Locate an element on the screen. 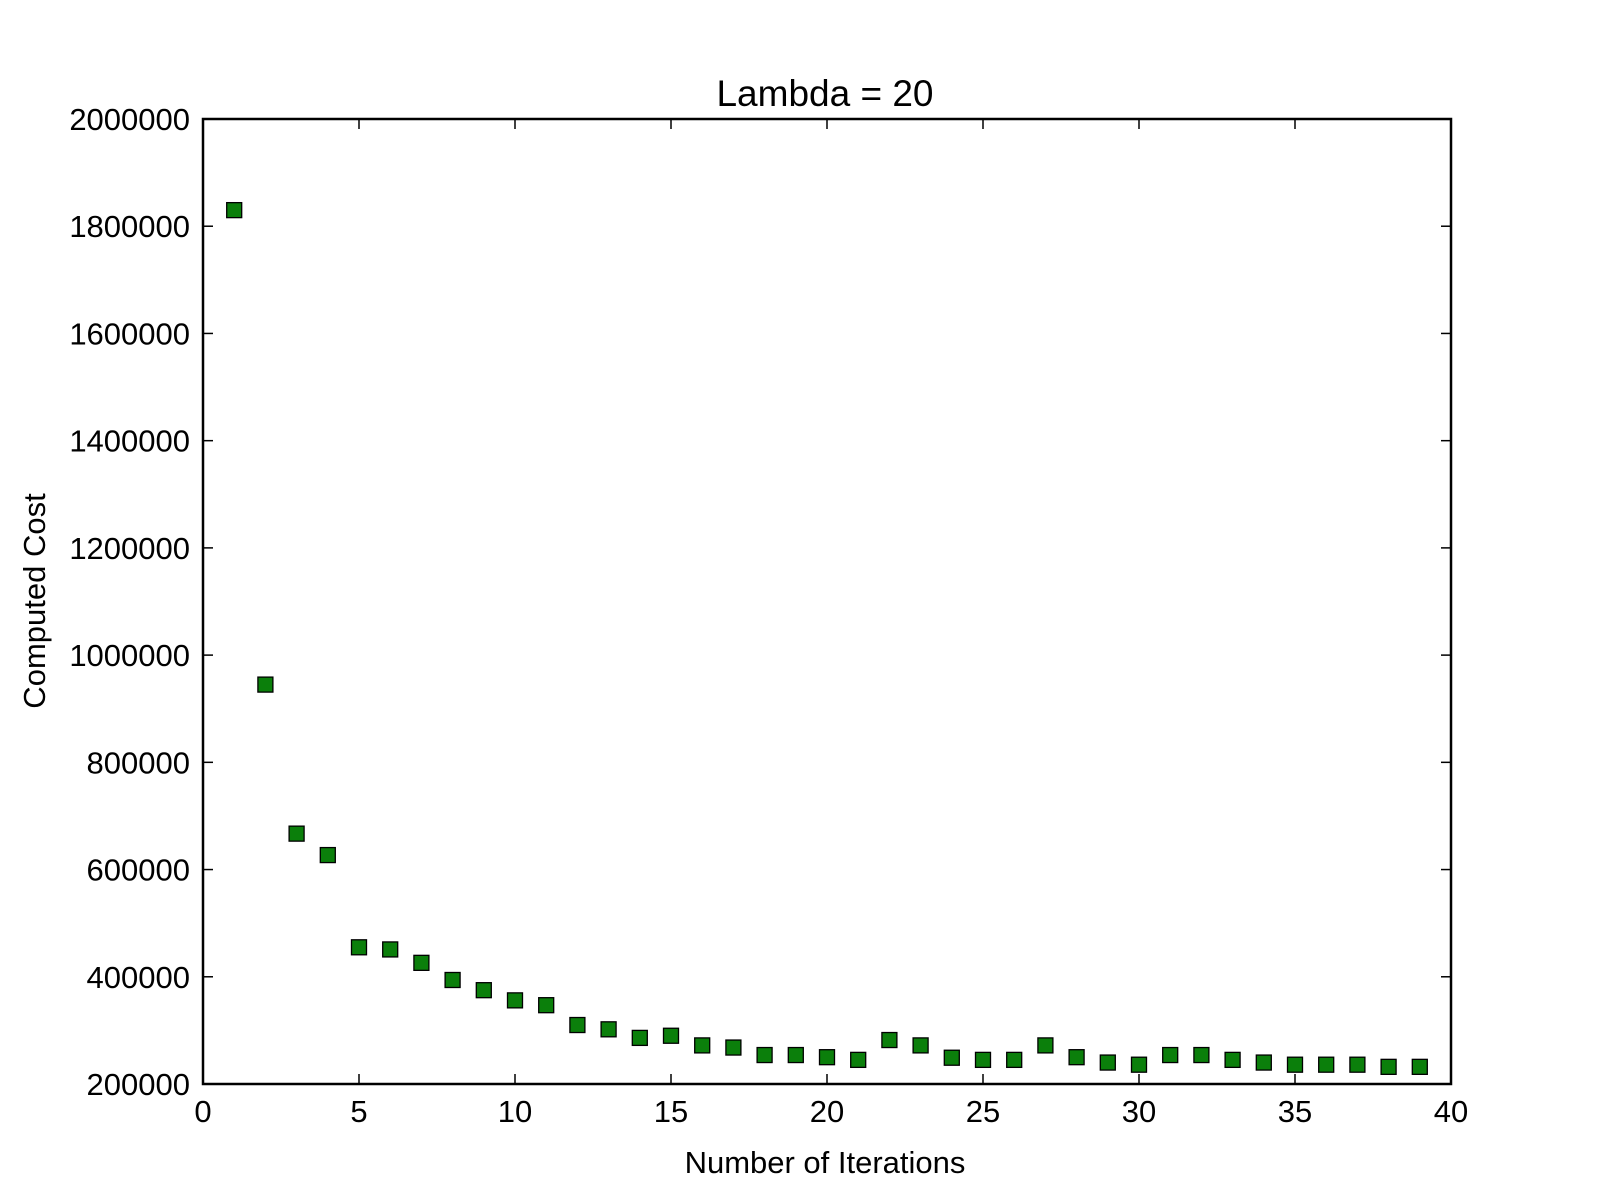  x-tick-label: 20 is located at coordinates (827, 1111).